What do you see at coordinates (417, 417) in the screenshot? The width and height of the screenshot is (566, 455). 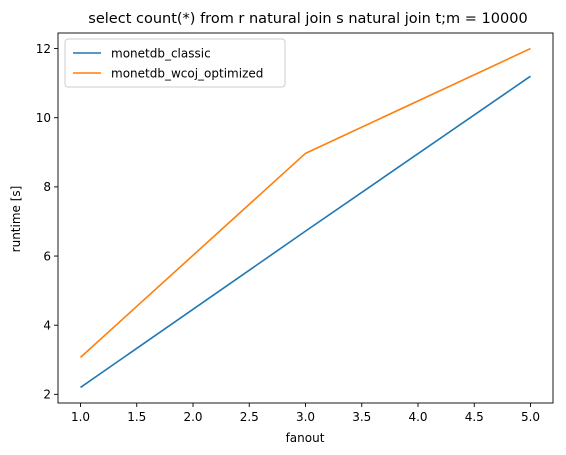 I see `x-tick-label: 4.0` at bounding box center [417, 417].